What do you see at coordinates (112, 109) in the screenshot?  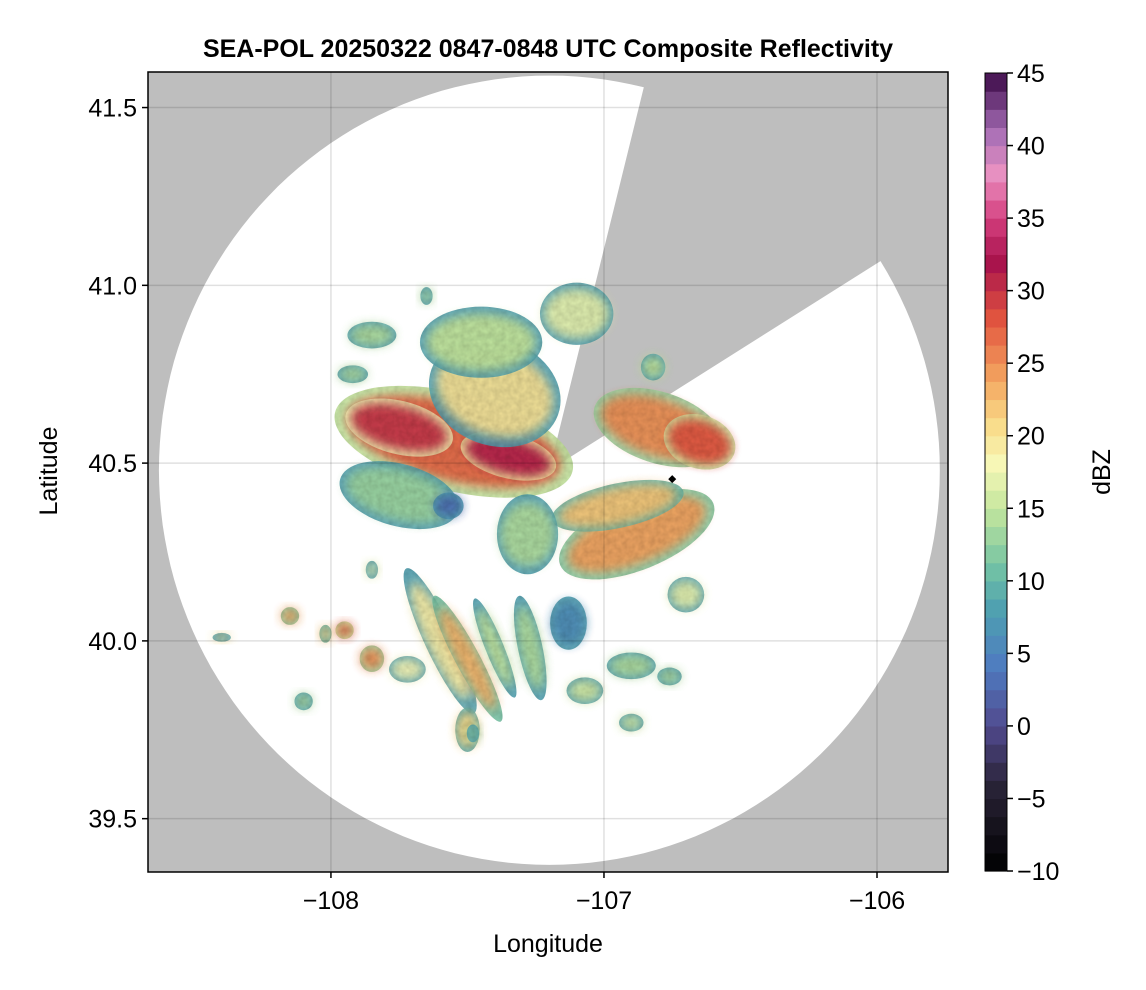 I see `y-tick-label: 41.5` at bounding box center [112, 109].